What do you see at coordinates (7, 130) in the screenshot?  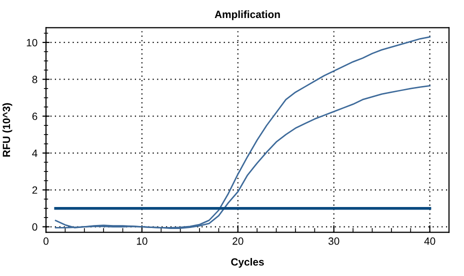 I see `y-axis-title: RFU (10^3)` at bounding box center [7, 130].